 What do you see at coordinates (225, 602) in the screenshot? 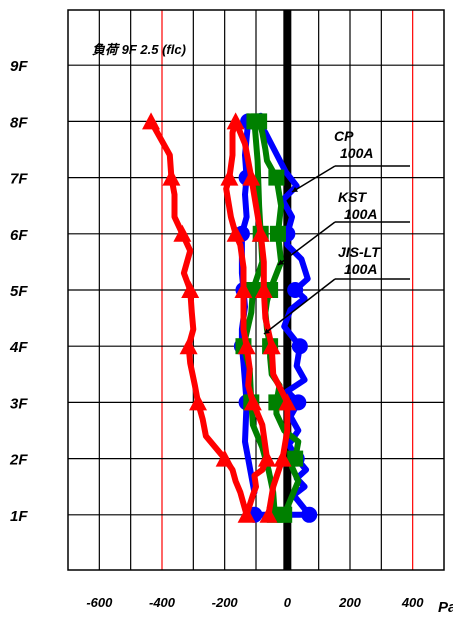
I see `x-tick-label: -200` at bounding box center [225, 602].